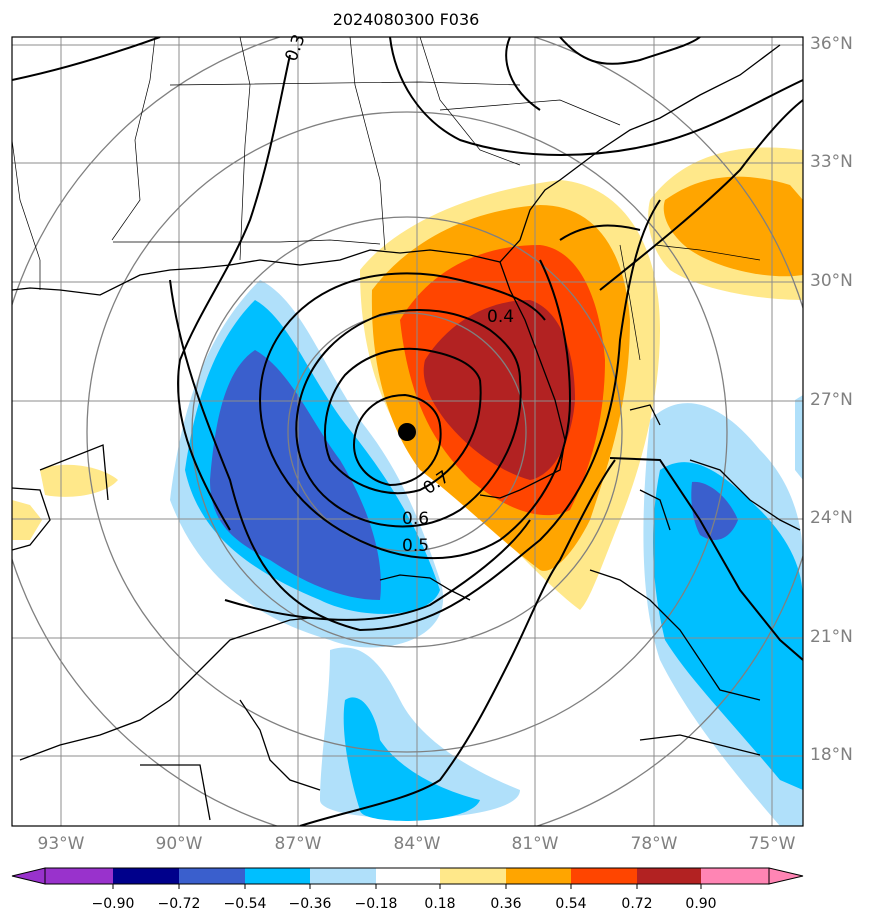 The height and width of the screenshot is (924, 873). I want to click on lon-label-87w: 87°W, so click(298, 844).